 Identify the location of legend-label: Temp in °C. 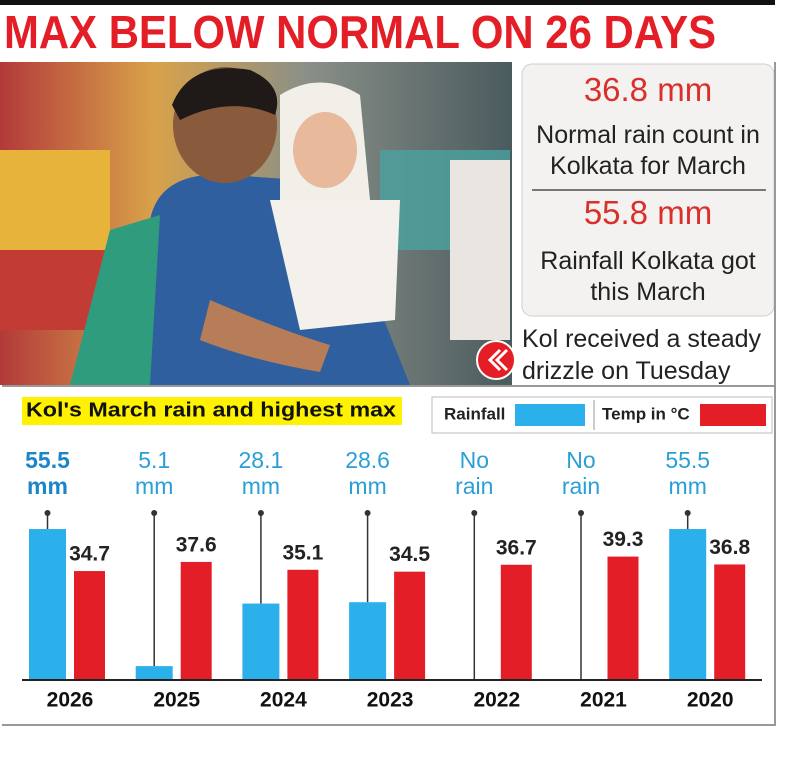
(646, 413).